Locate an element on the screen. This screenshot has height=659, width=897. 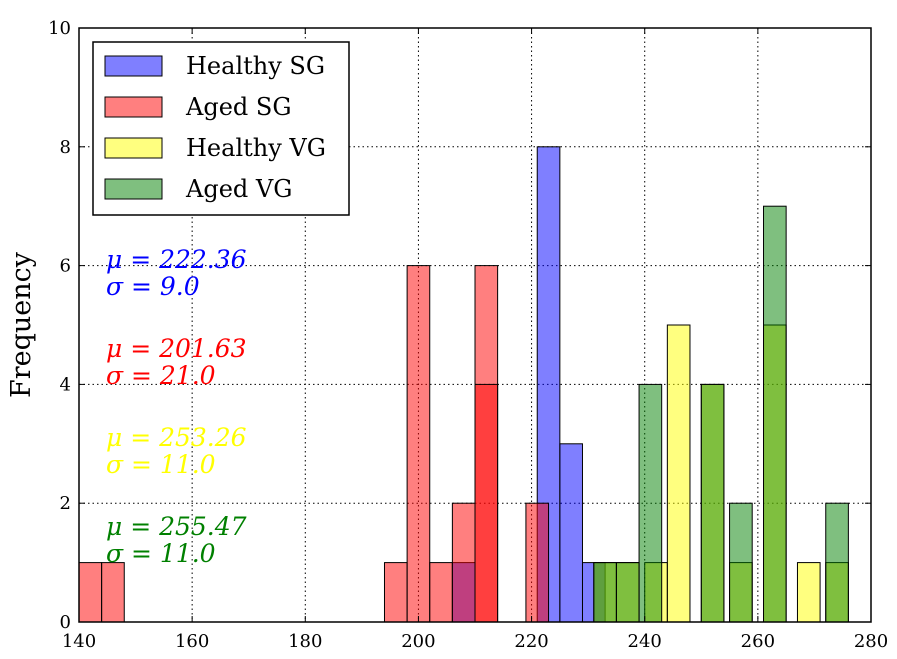
x-tick-label-180: 180 is located at coordinates (305, 641).